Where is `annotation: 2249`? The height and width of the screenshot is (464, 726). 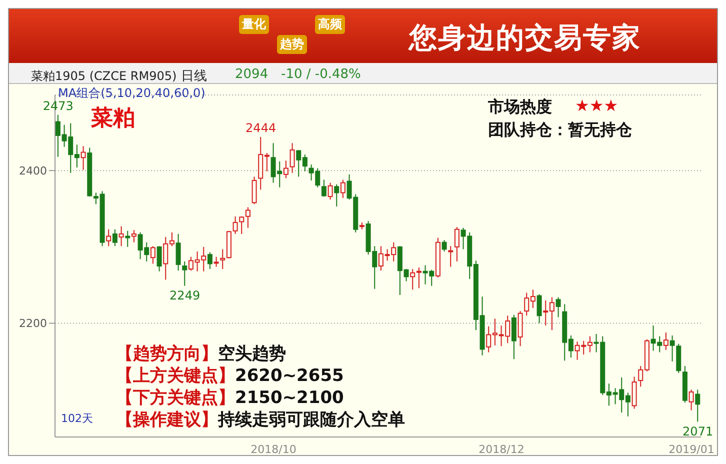 annotation: 2249 is located at coordinates (185, 295).